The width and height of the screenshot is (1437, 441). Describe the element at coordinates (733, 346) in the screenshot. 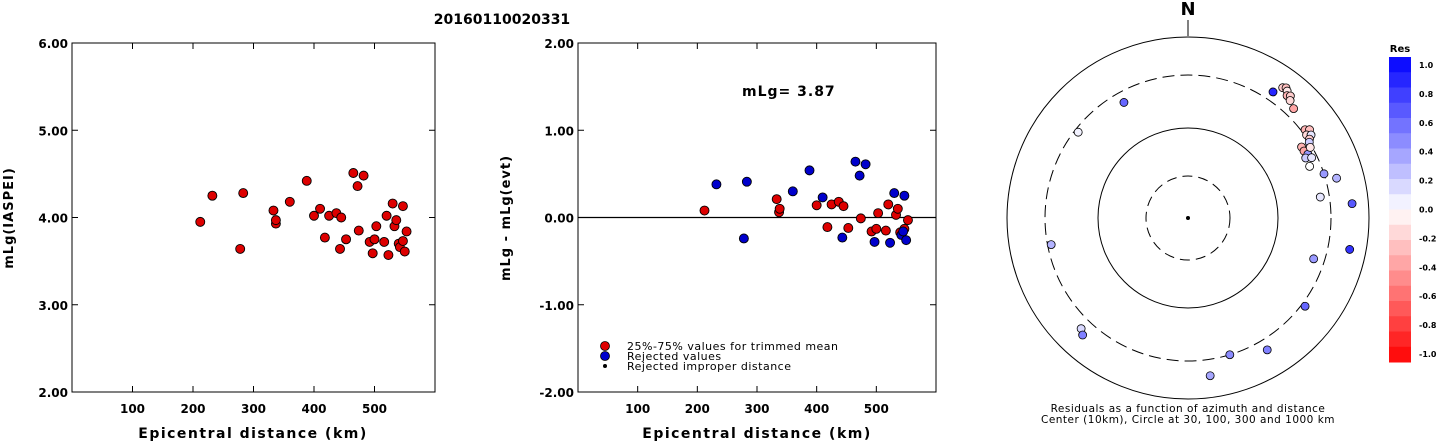

I see `legend-label-trimmed: 25%-75% values for trimmed mean` at that location.